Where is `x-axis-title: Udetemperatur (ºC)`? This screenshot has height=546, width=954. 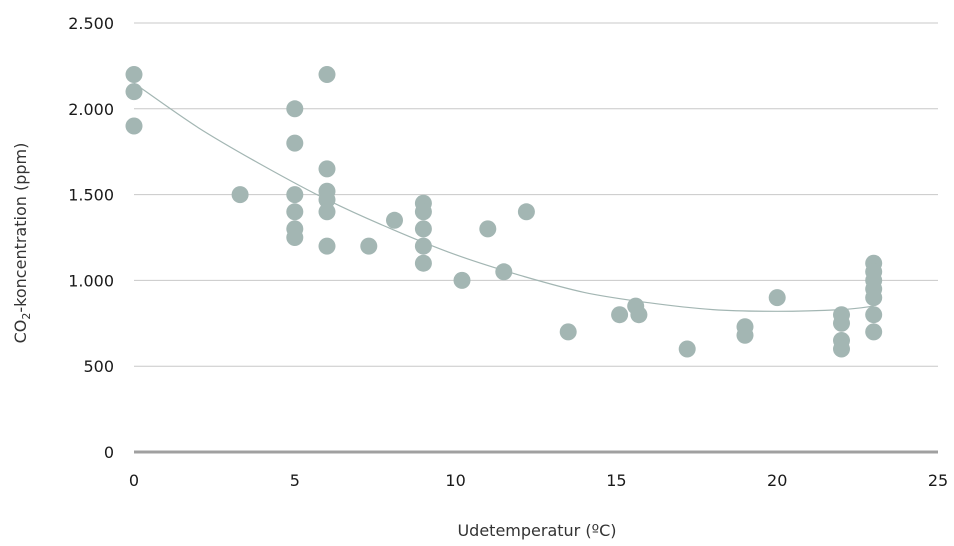 x-axis-title: Udetemperatur (ºC) is located at coordinates (536, 530).